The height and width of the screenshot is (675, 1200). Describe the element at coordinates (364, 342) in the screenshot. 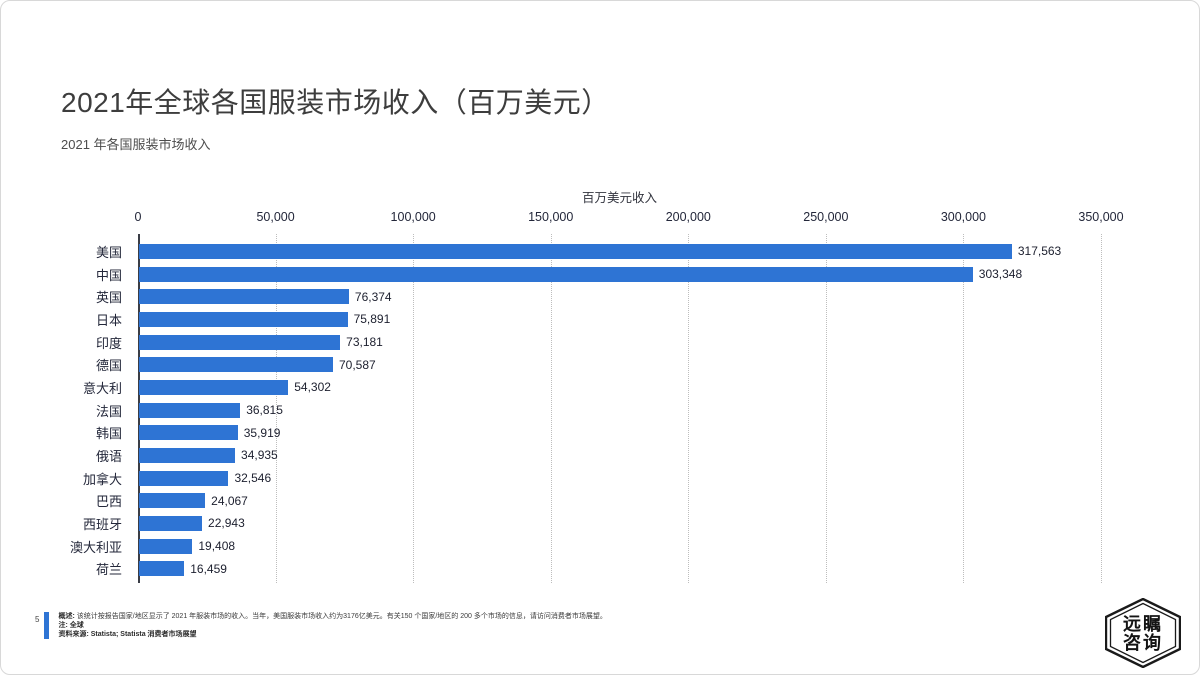

I see `bar-value-label: 73,181` at that location.